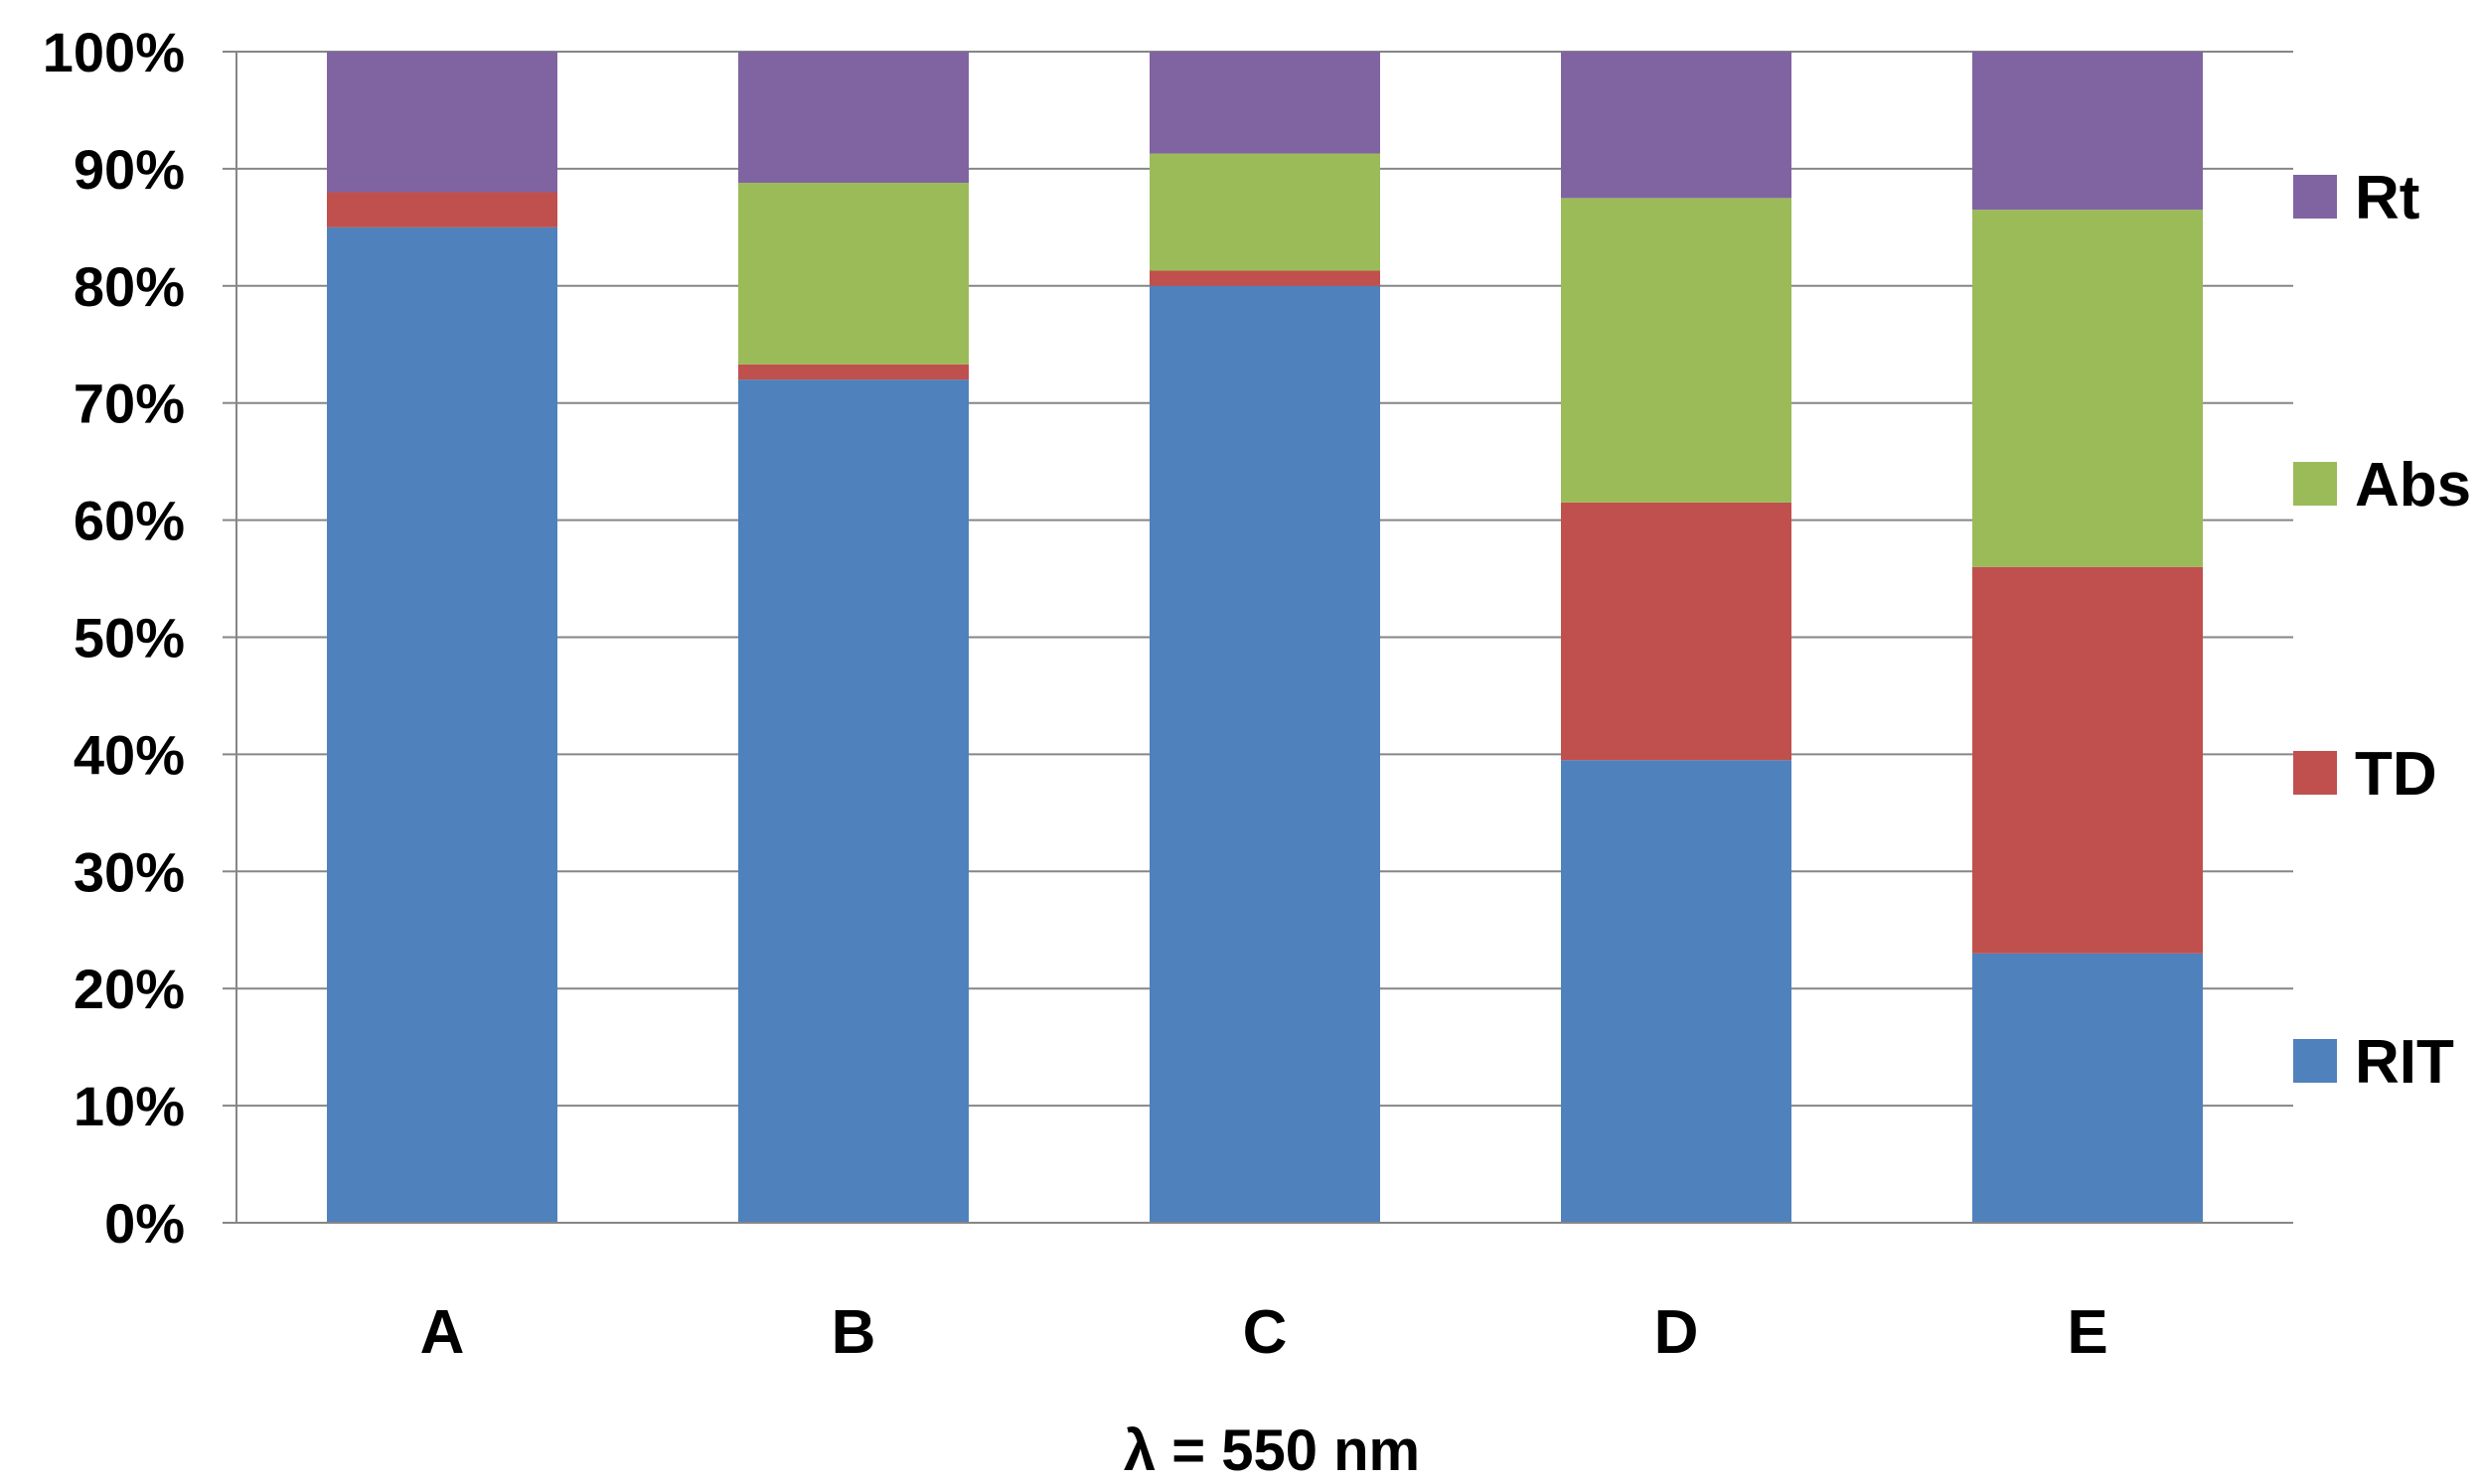 The width and height of the screenshot is (2483, 1484). What do you see at coordinates (854, 118) in the screenshot?
I see `bar-b-rt` at bounding box center [854, 118].